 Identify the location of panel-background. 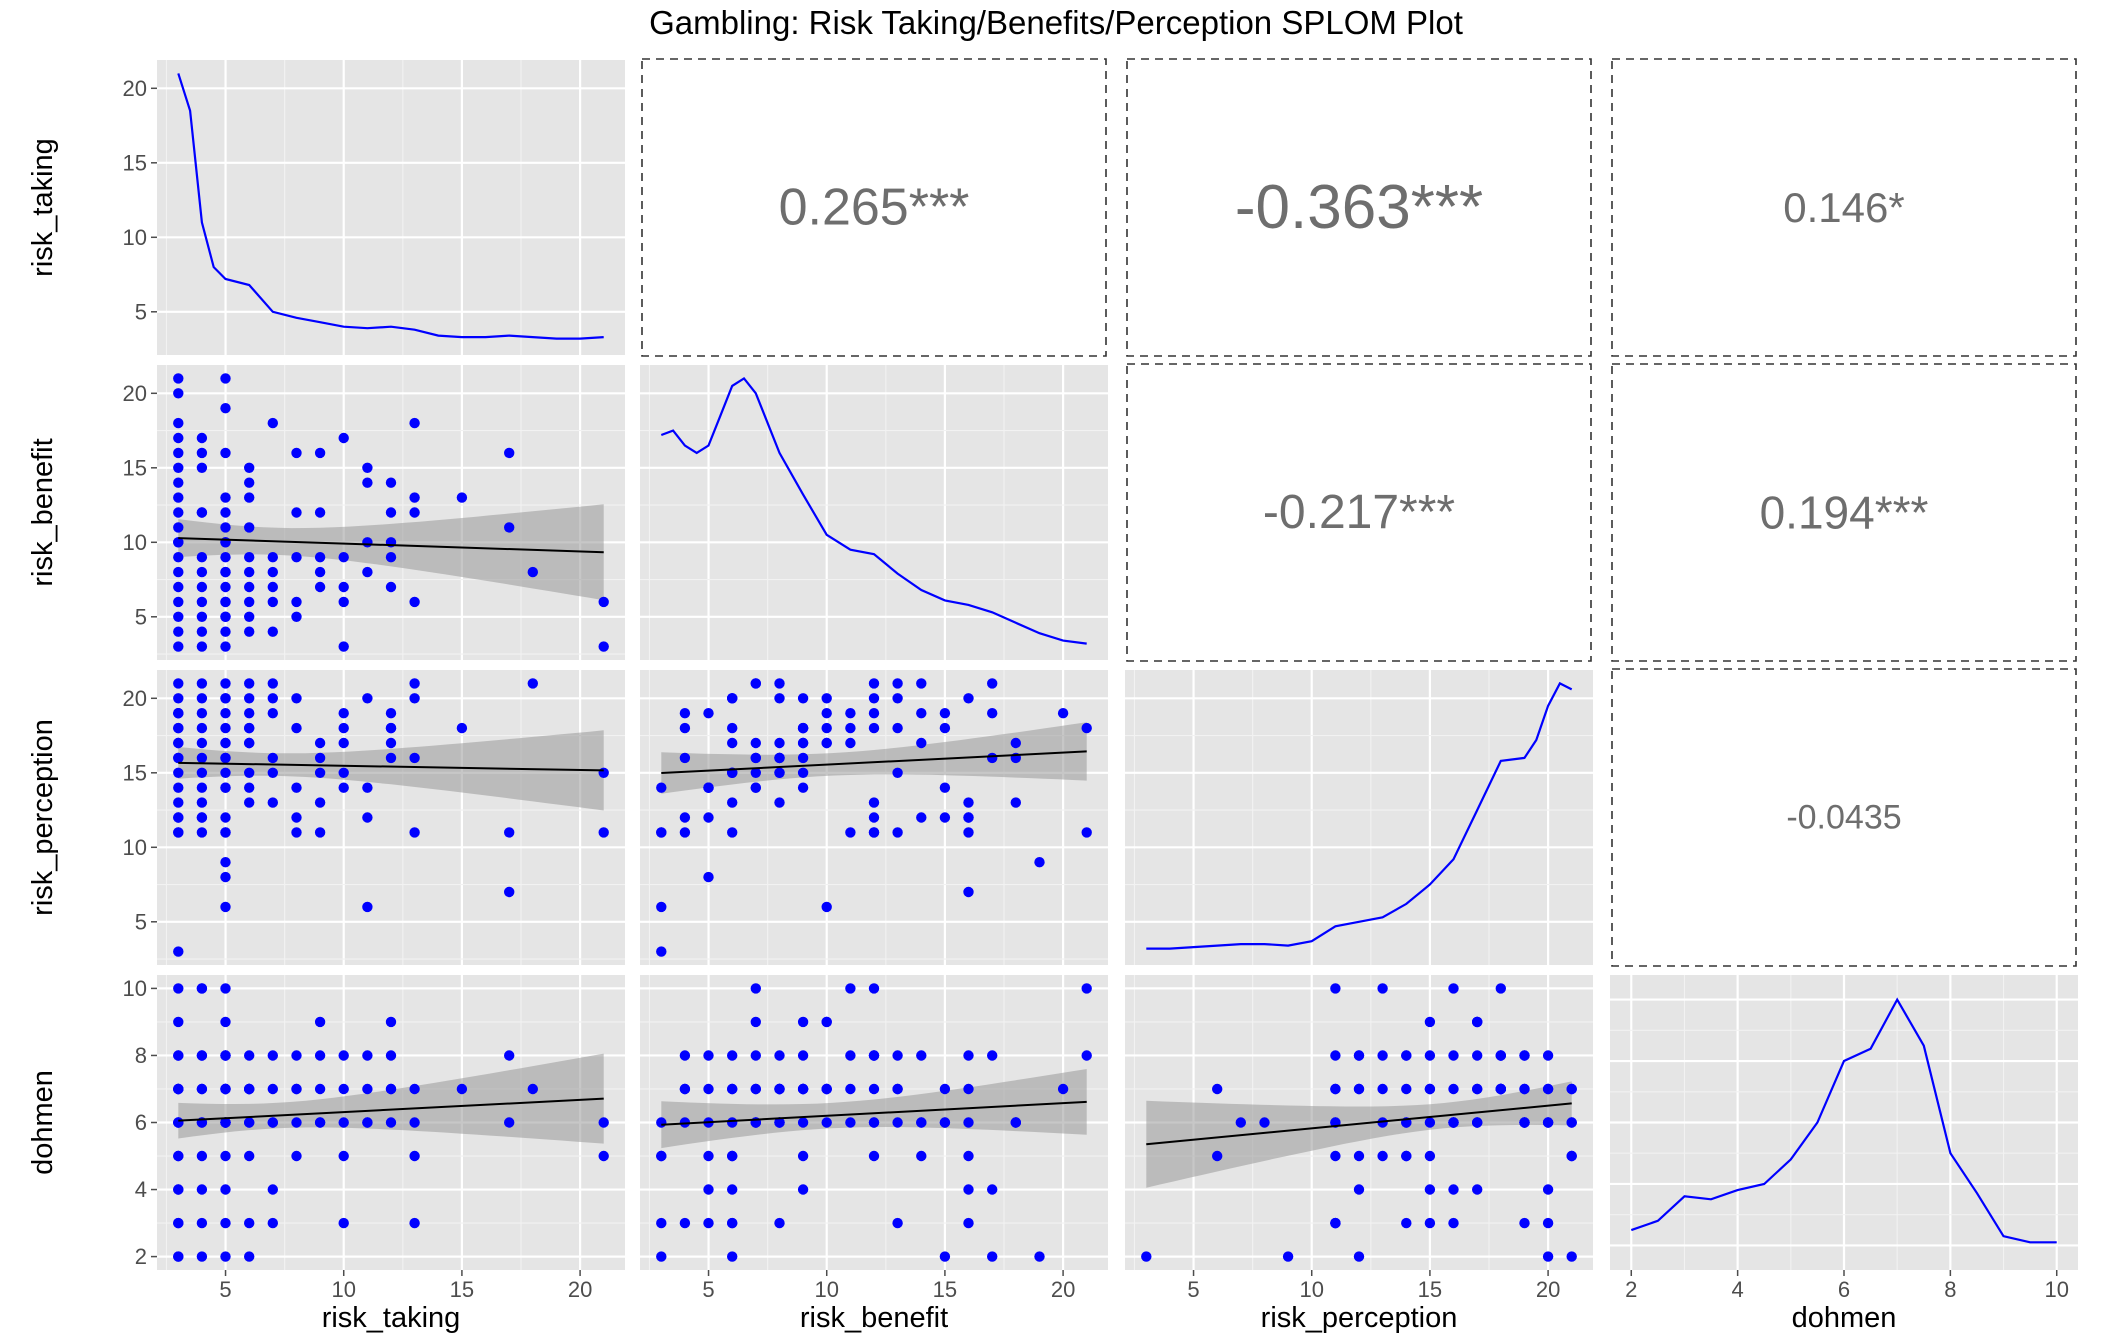
(874, 512).